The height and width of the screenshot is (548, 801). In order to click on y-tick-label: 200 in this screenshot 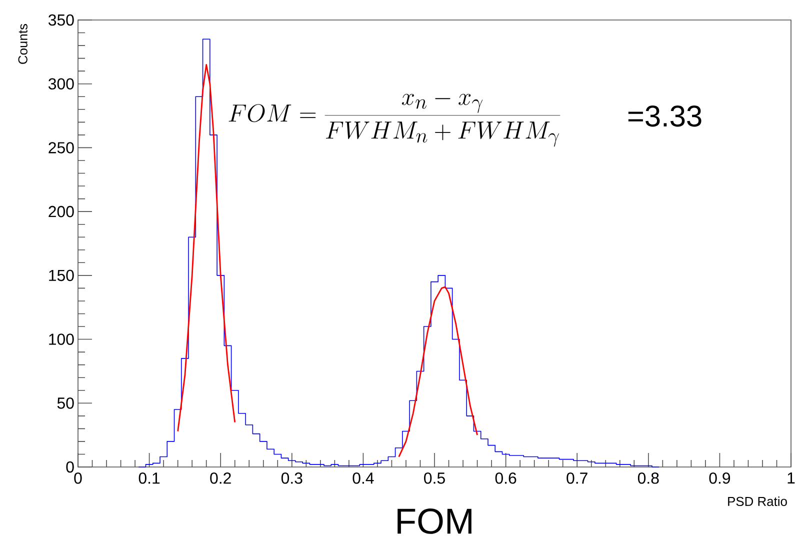, I will do `click(61, 212)`.